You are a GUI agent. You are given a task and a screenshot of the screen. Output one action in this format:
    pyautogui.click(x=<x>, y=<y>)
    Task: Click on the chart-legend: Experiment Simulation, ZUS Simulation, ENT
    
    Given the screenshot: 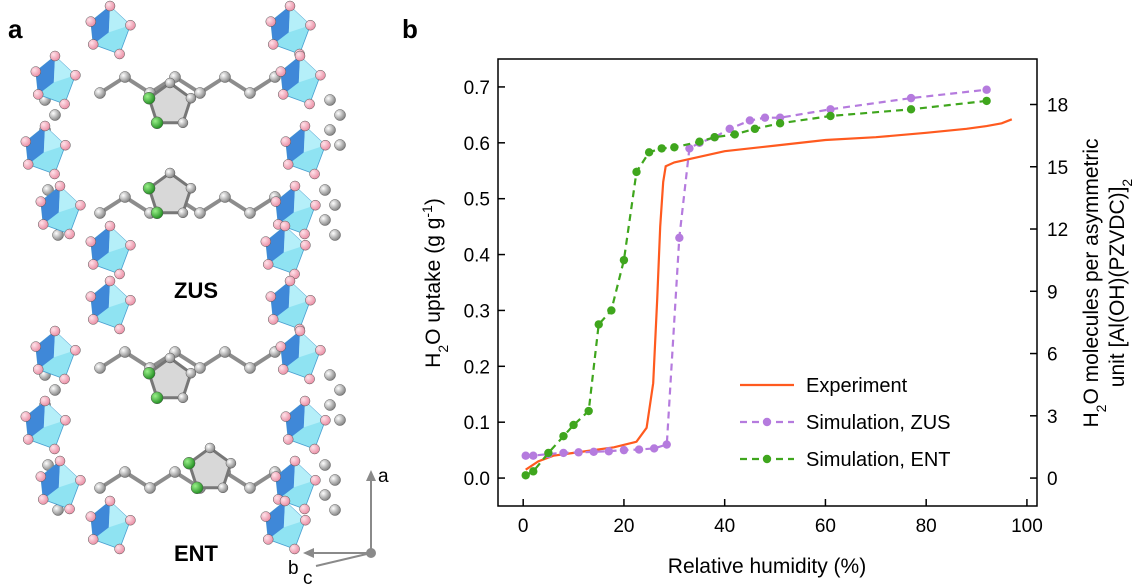 What is the action you would take?
    pyautogui.click(x=845, y=423)
    